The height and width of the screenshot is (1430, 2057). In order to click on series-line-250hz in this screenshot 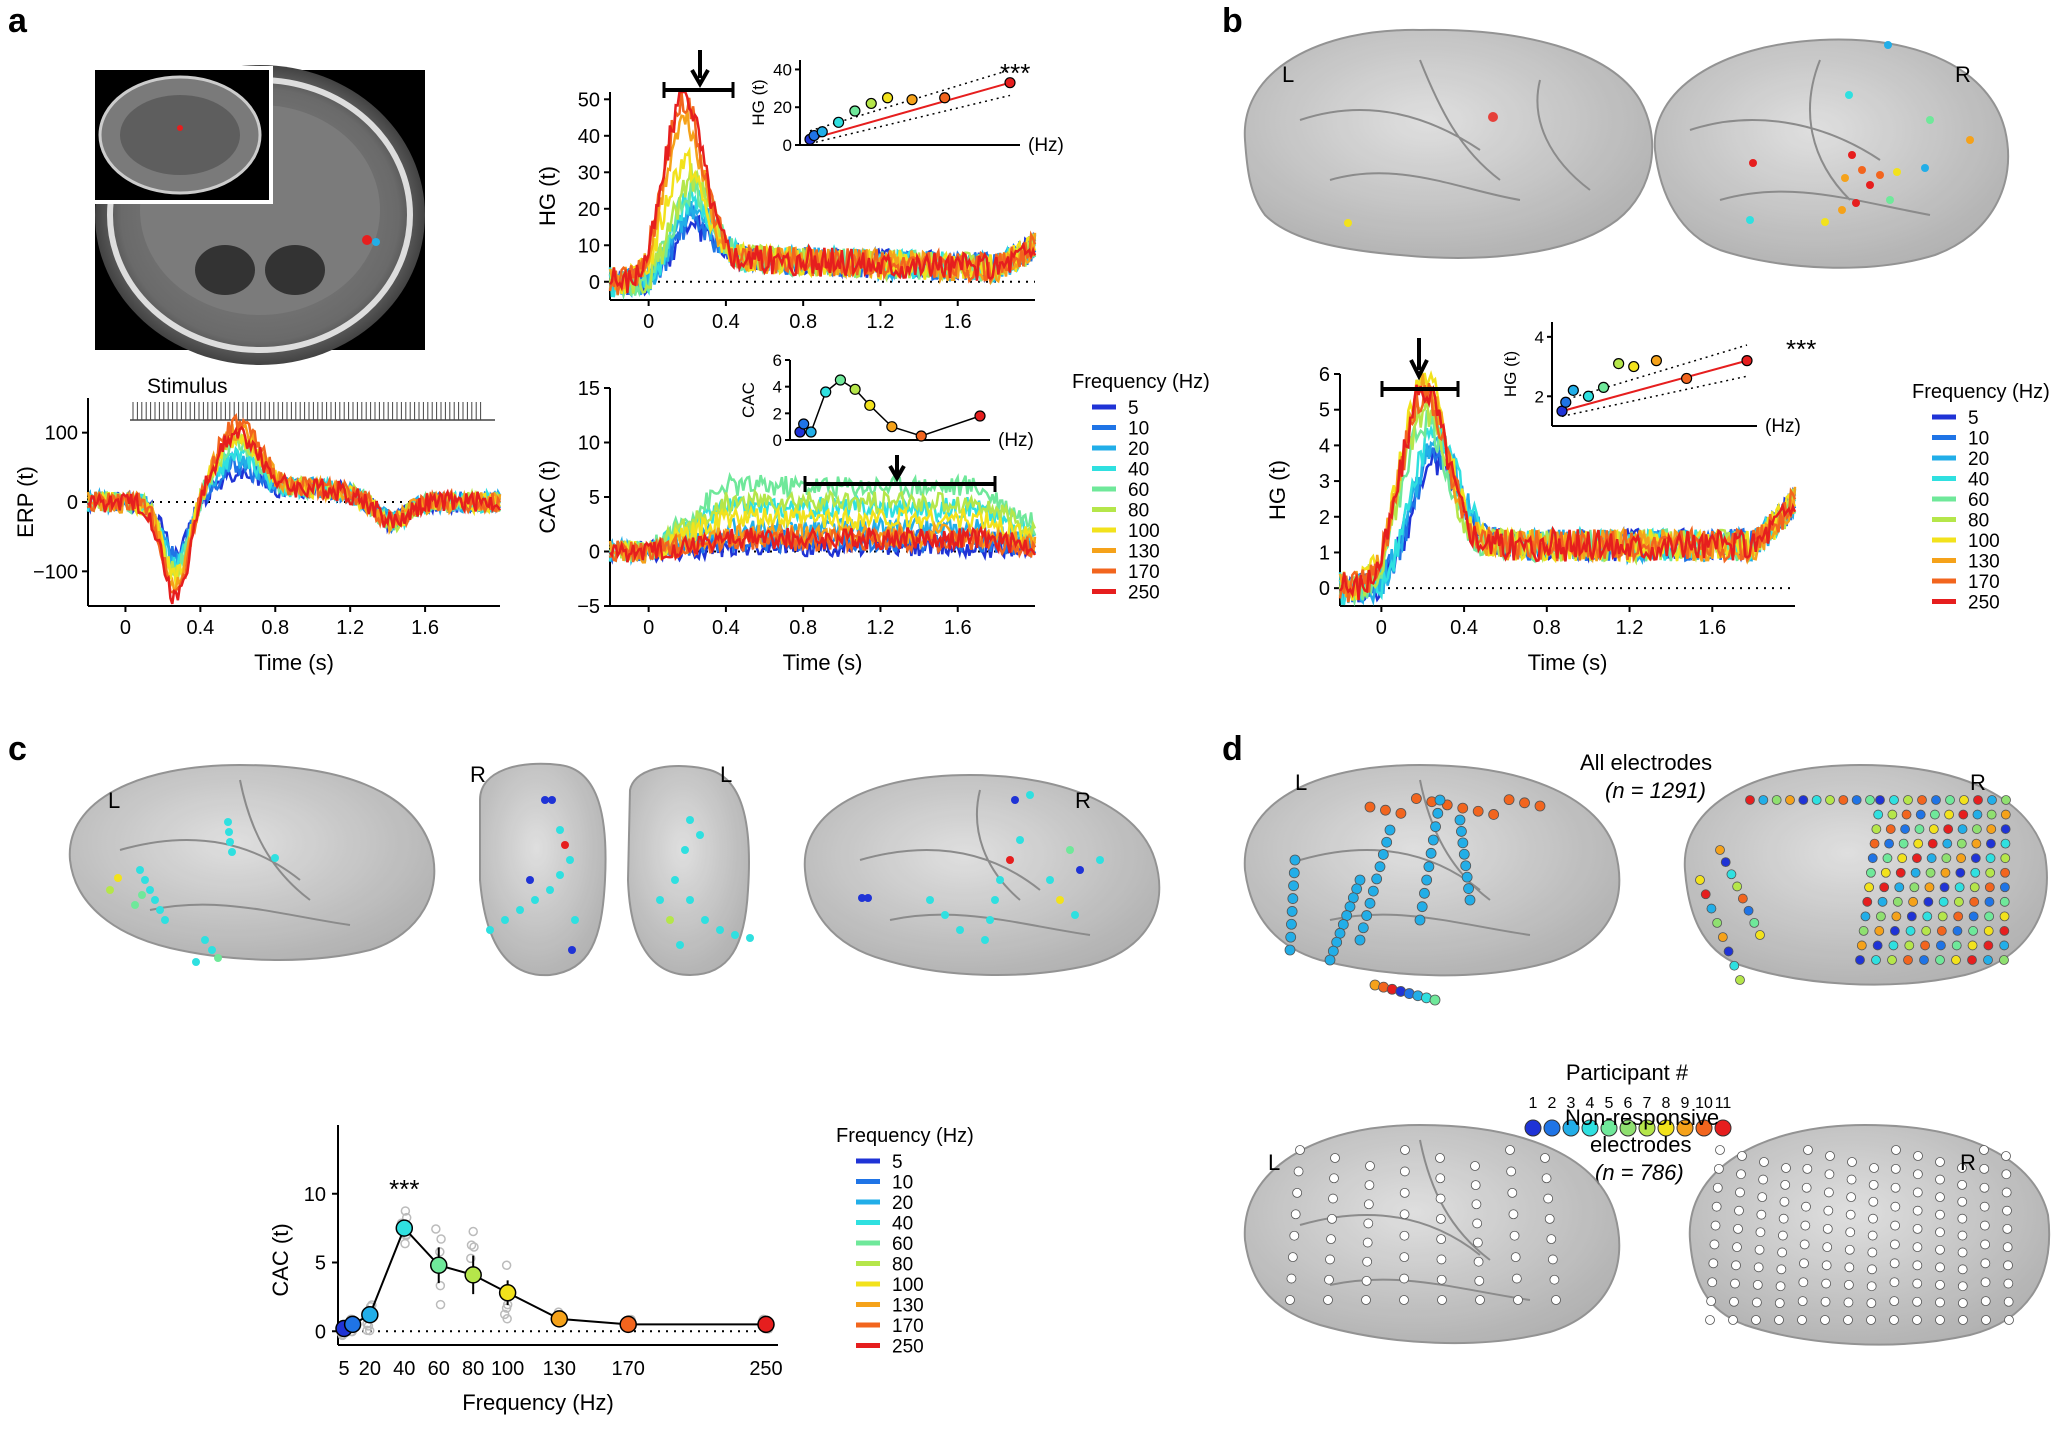, I will do `click(823, 544)`.